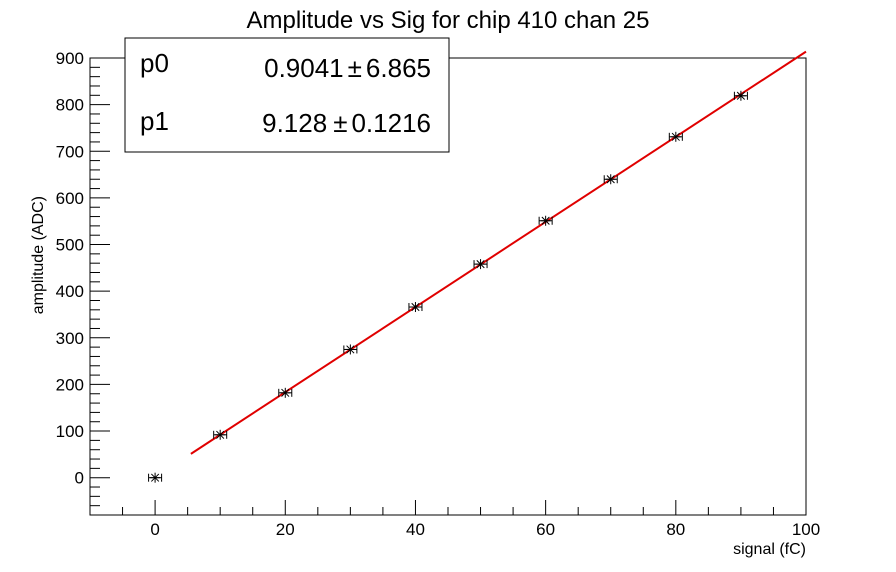 The image size is (896, 572). What do you see at coordinates (38, 255) in the screenshot?
I see `y-axis-label: amplitude (ADC)` at bounding box center [38, 255].